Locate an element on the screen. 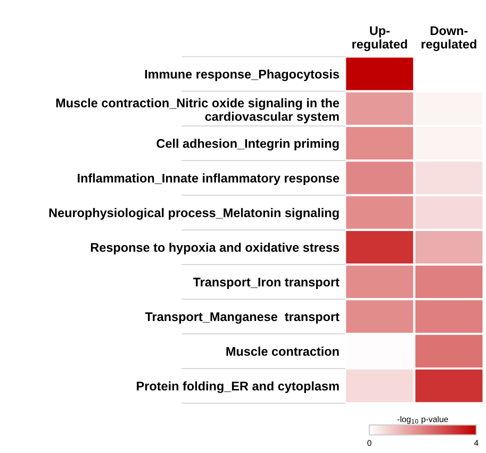 This screenshot has width=486, height=453. y-tick-label: Protein folding_ER and cytoplasm is located at coordinates (237, 387).